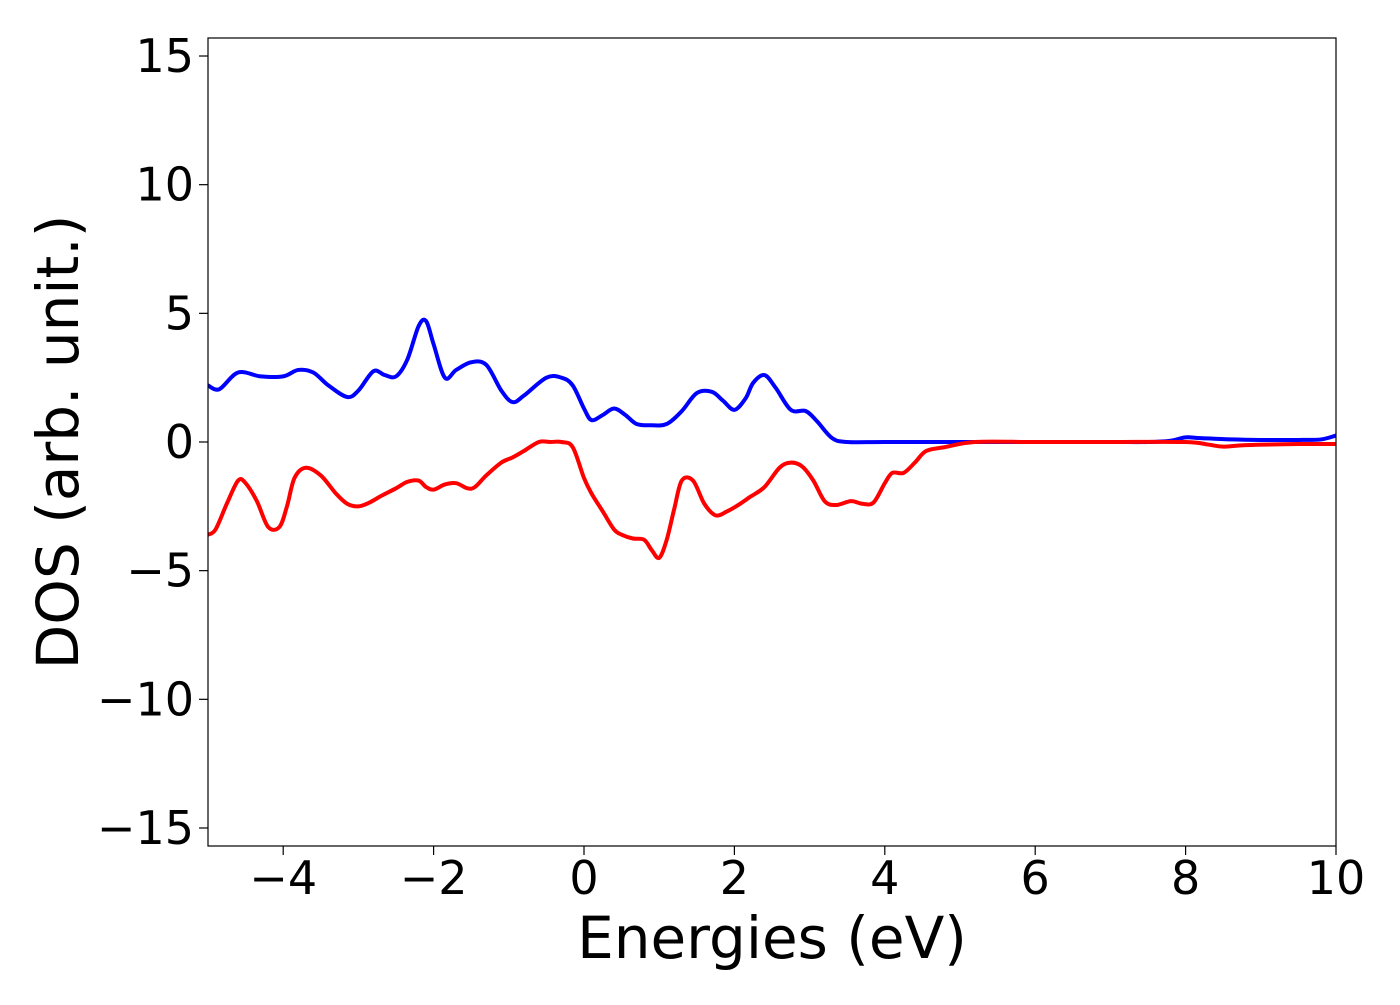 This screenshot has height=1005, width=1400. What do you see at coordinates (772, 381) in the screenshot?
I see `series-line-blue` at bounding box center [772, 381].